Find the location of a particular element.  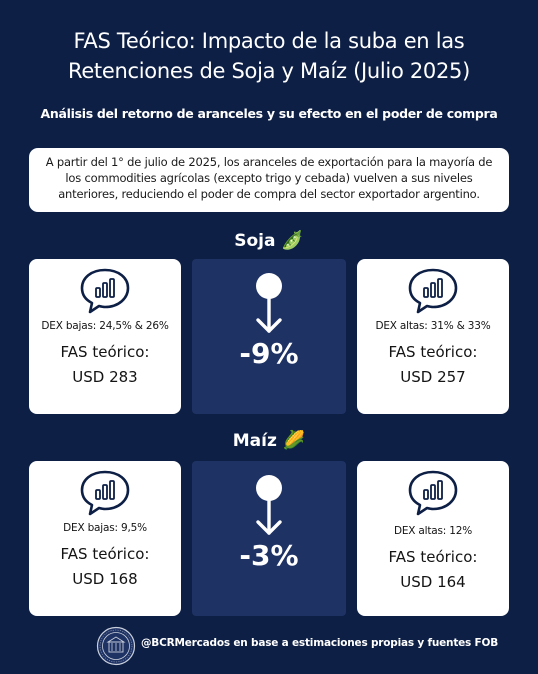

corn-icon: 🌽 is located at coordinates (294, 440).